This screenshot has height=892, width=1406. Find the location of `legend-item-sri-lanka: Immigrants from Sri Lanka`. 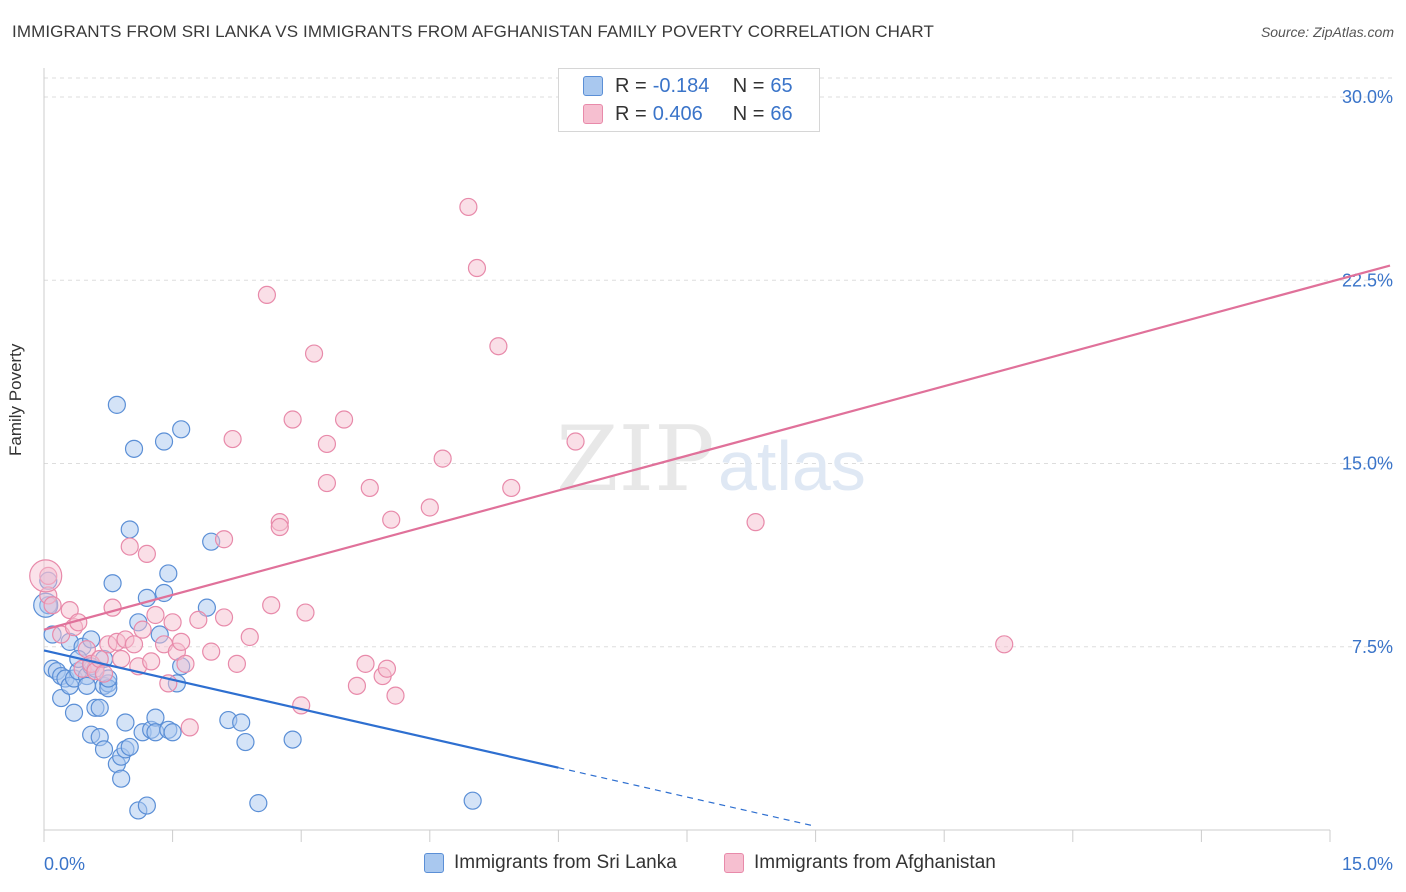

legend-item-sri-lanka: Immigrants from Sri Lanka is located at coordinates (550, 863).